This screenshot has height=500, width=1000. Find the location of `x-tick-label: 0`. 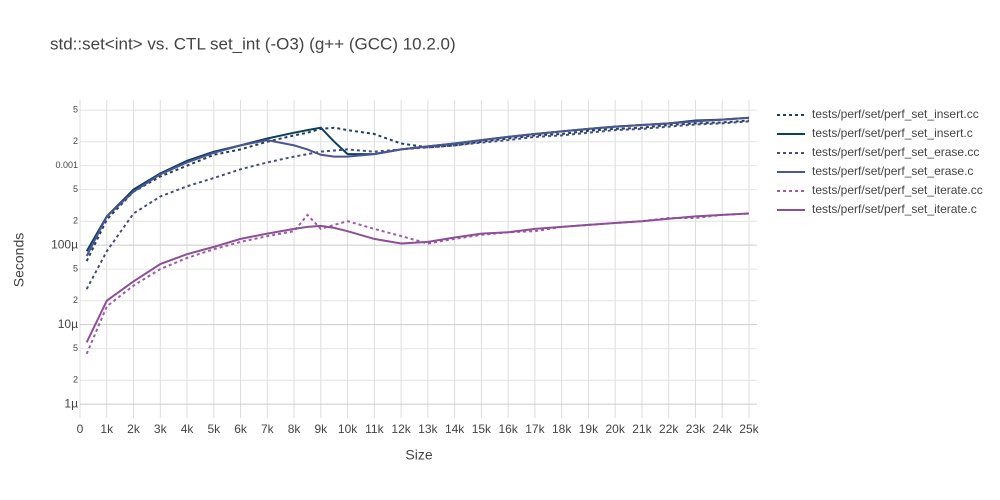

x-tick-label: 0 is located at coordinates (80, 429).